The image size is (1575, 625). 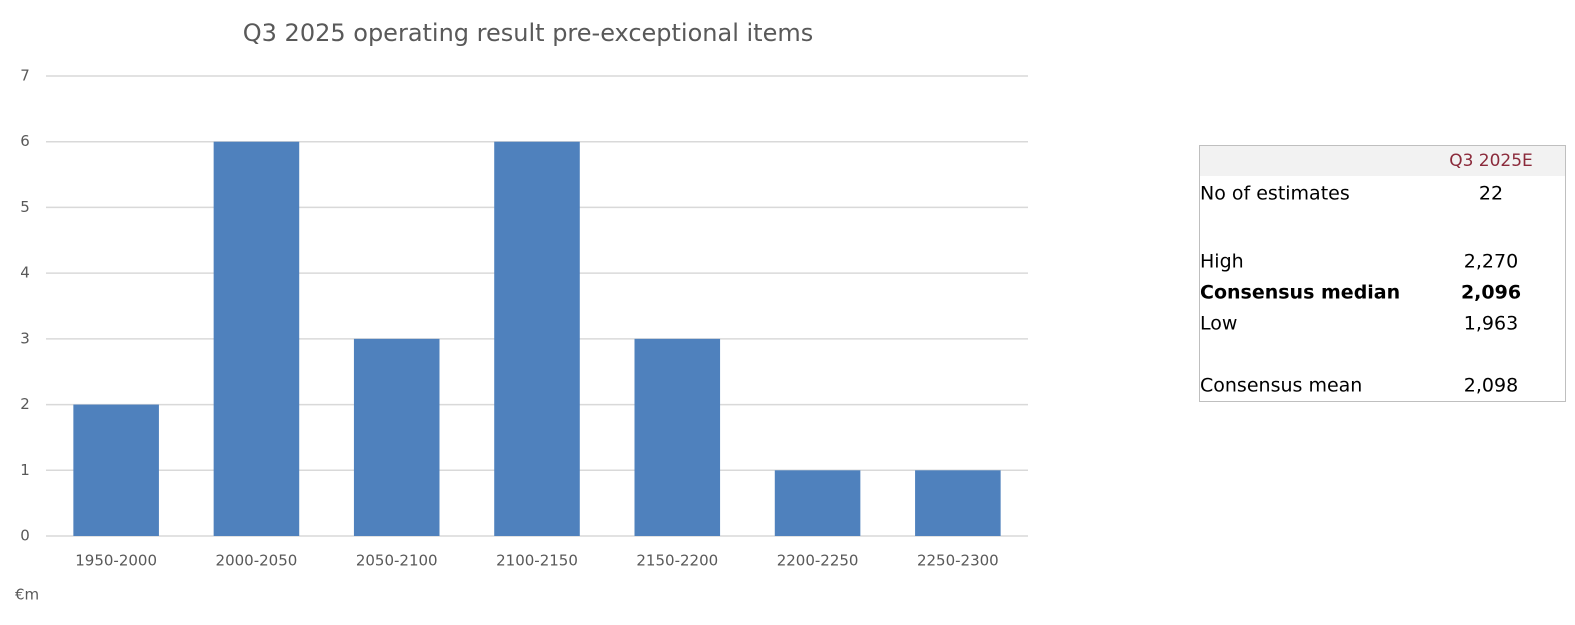 What do you see at coordinates (257, 561) in the screenshot?
I see `x-tick-label: 2000-2050` at bounding box center [257, 561].